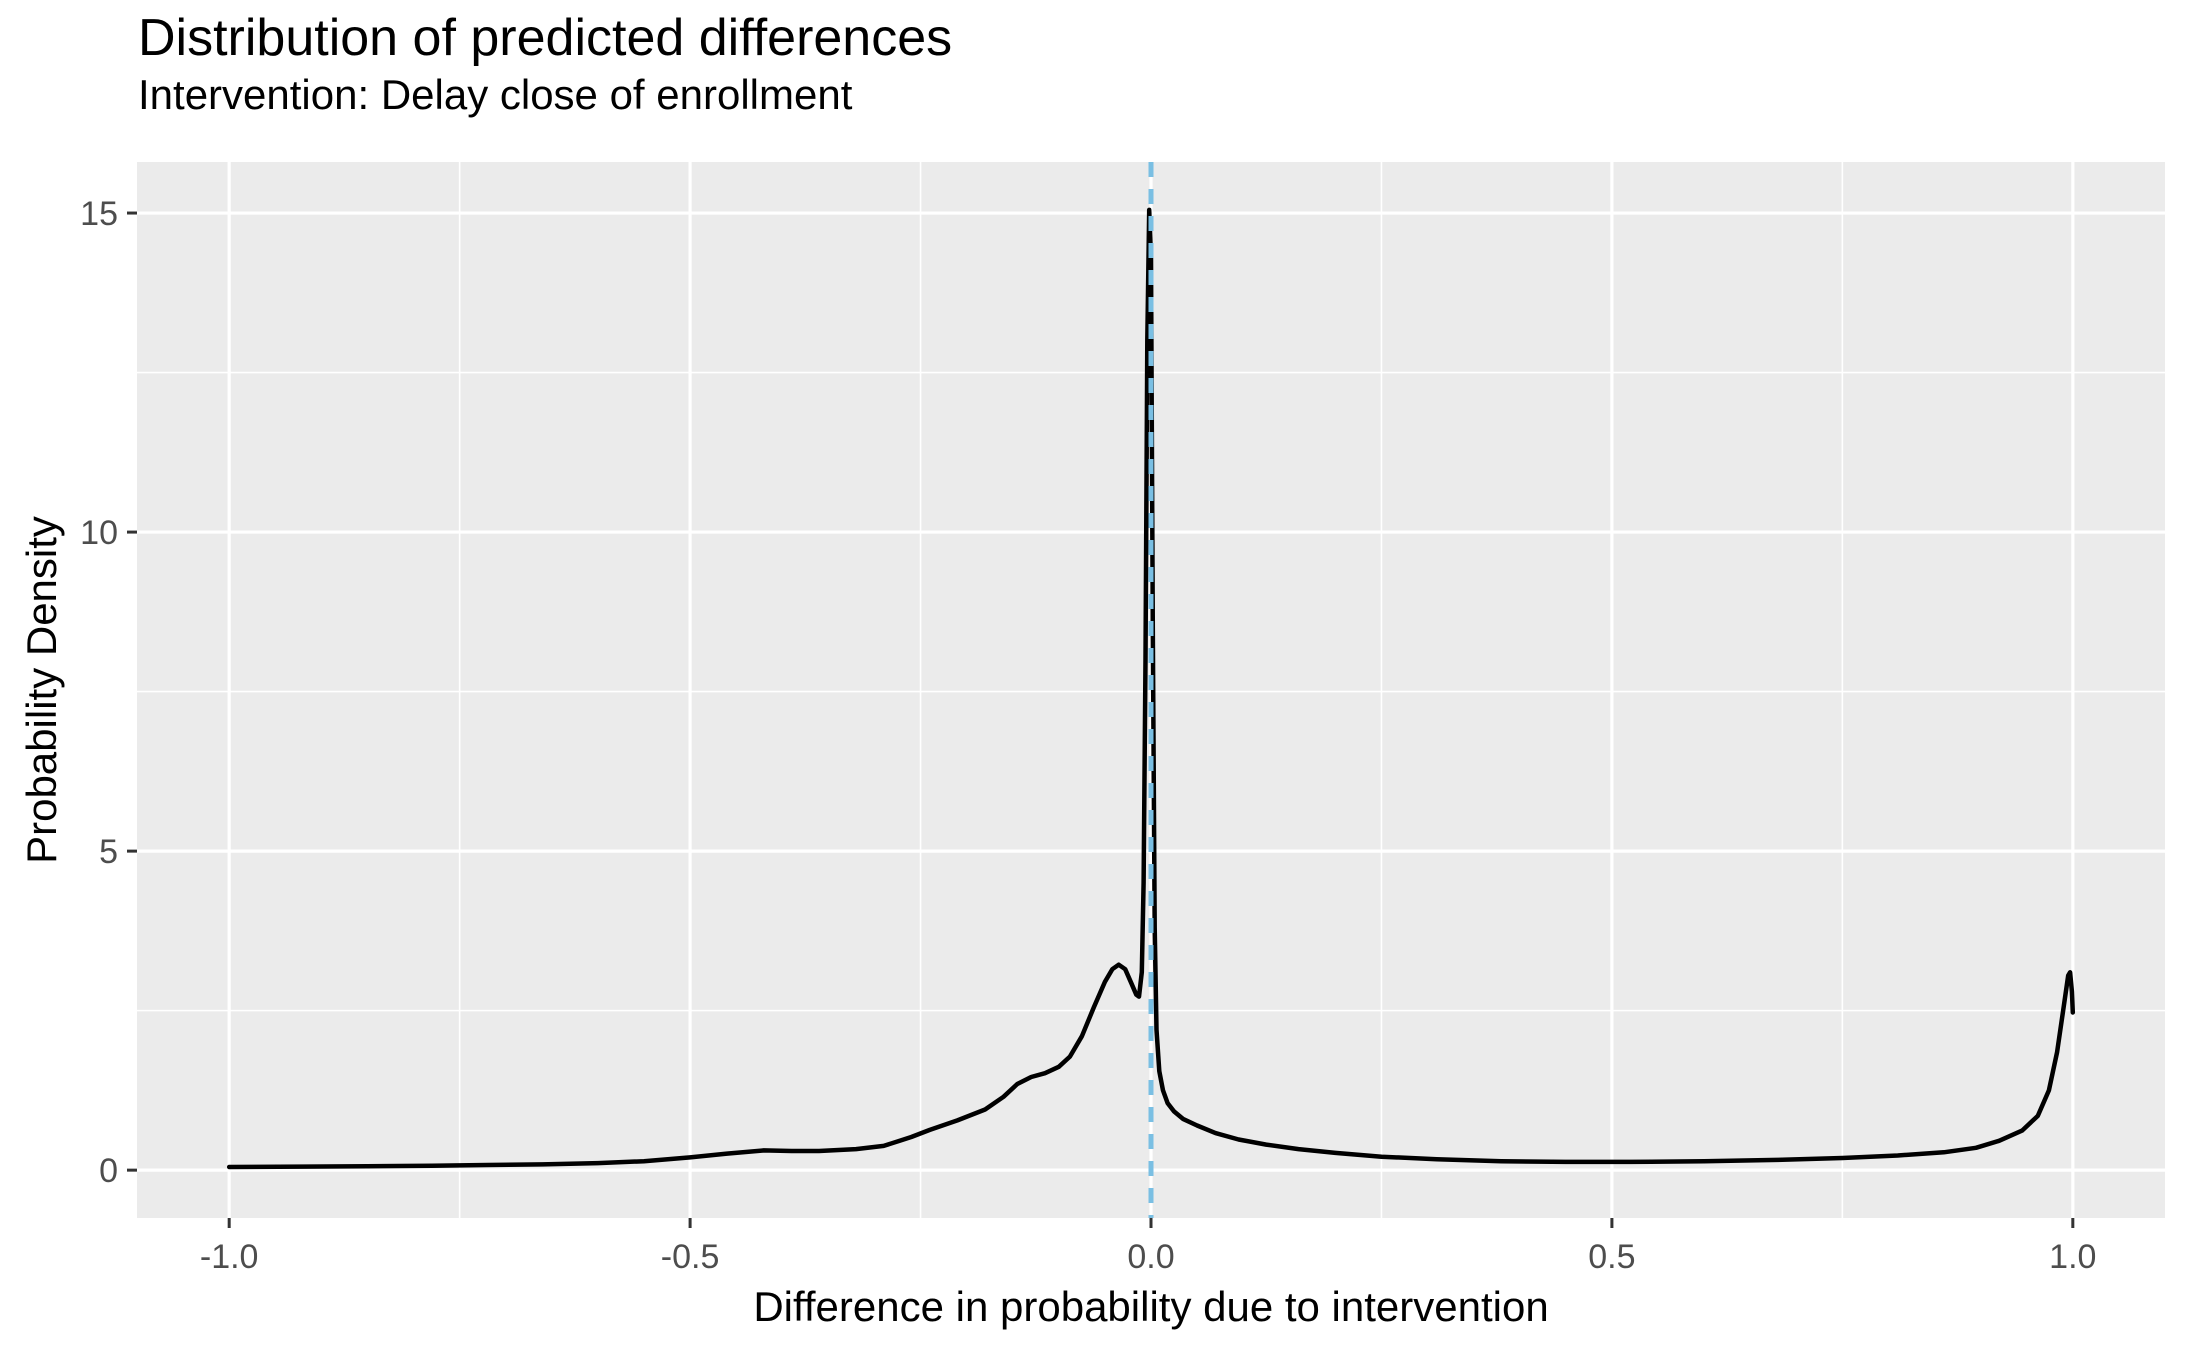  What do you see at coordinates (1150, 1257) in the screenshot?
I see `x-tick-label: 0.0` at bounding box center [1150, 1257].